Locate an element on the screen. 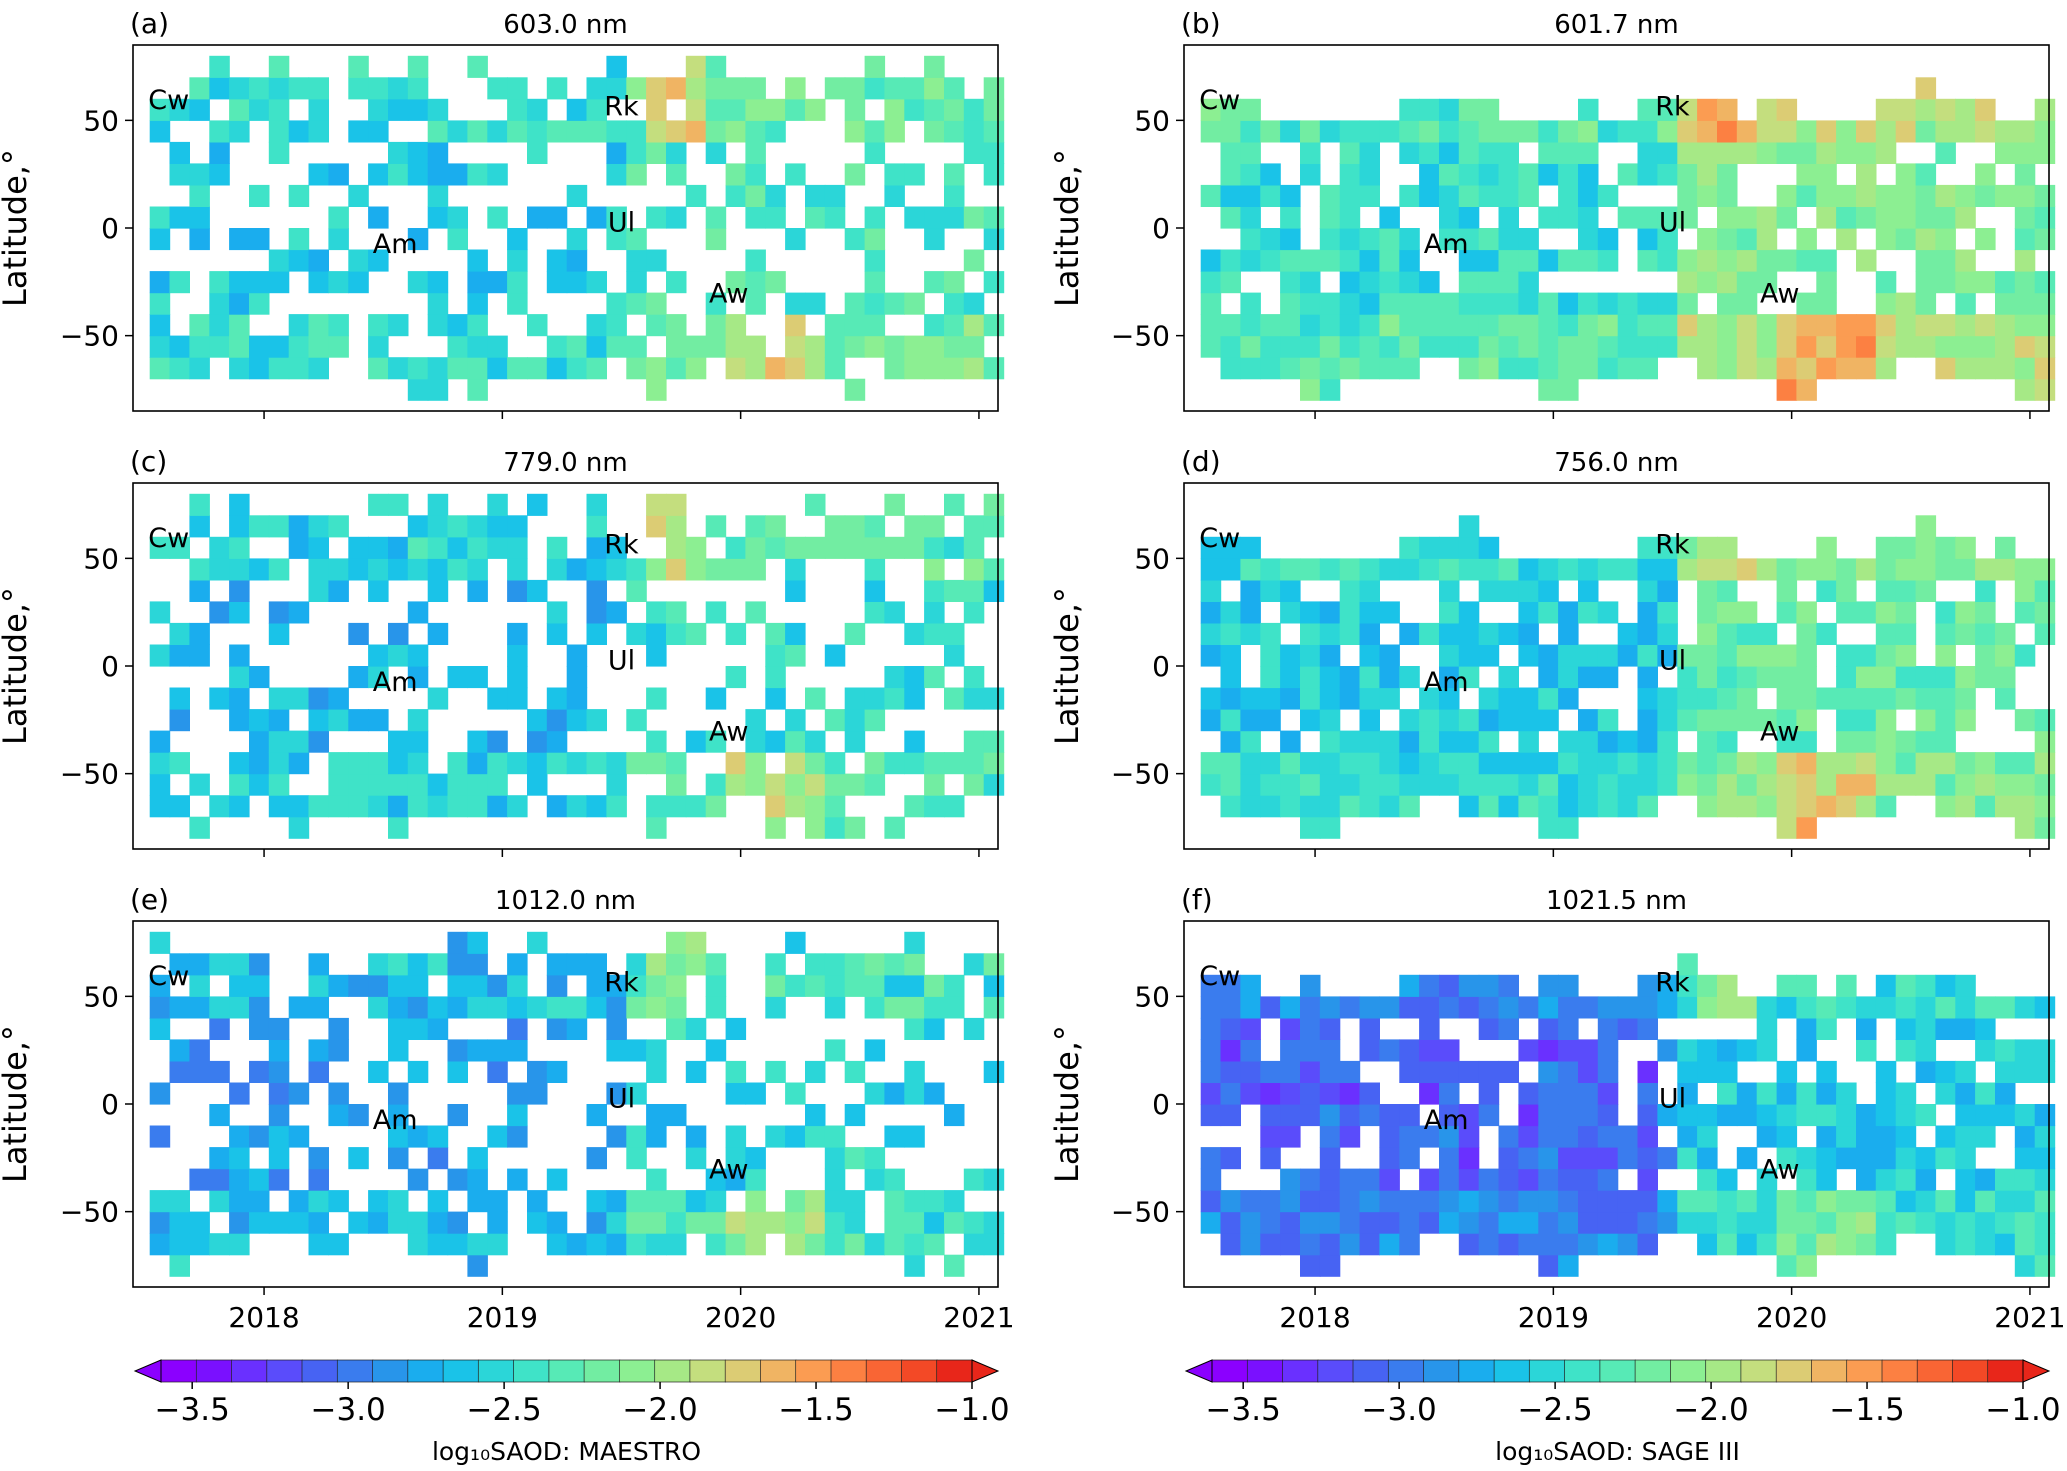 The width and height of the screenshot is (2067, 1471). colorbar-tick-label: −1.5 is located at coordinates (1866, 1410).